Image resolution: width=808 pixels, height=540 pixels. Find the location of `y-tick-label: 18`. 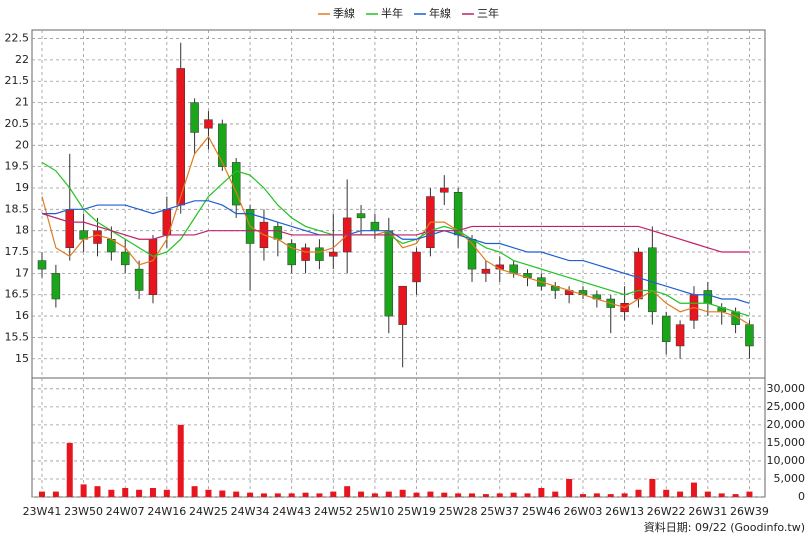

y-tick-label: 18 is located at coordinates (22, 230).